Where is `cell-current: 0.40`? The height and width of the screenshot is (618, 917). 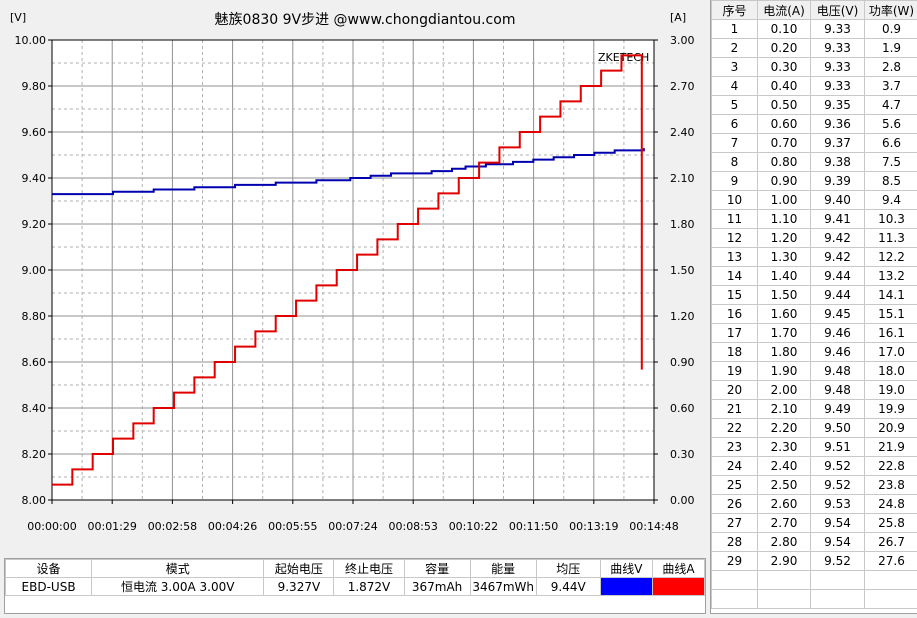 cell-current: 0.40 is located at coordinates (784, 86).